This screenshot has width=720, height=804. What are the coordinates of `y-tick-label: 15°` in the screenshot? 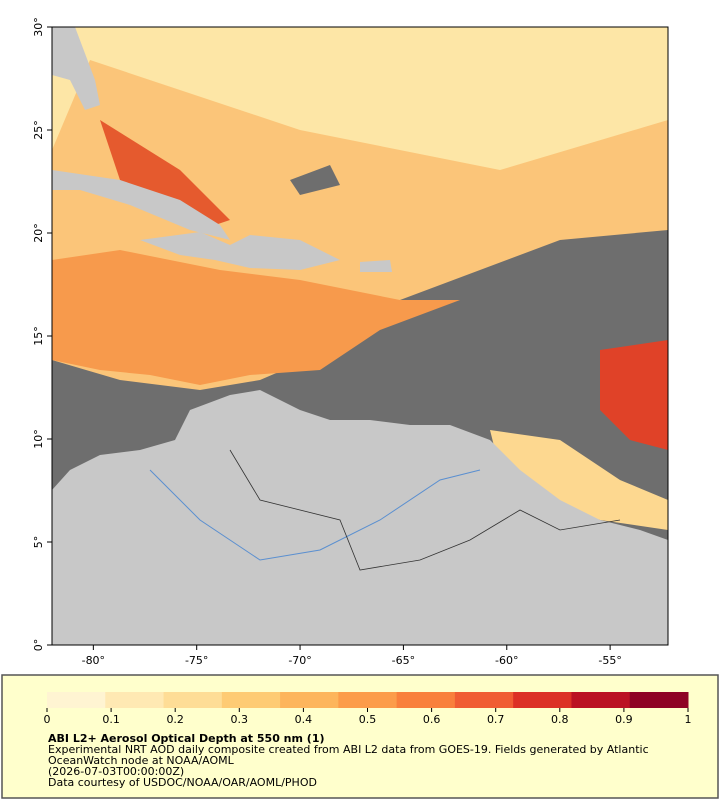 It's located at (38, 336).